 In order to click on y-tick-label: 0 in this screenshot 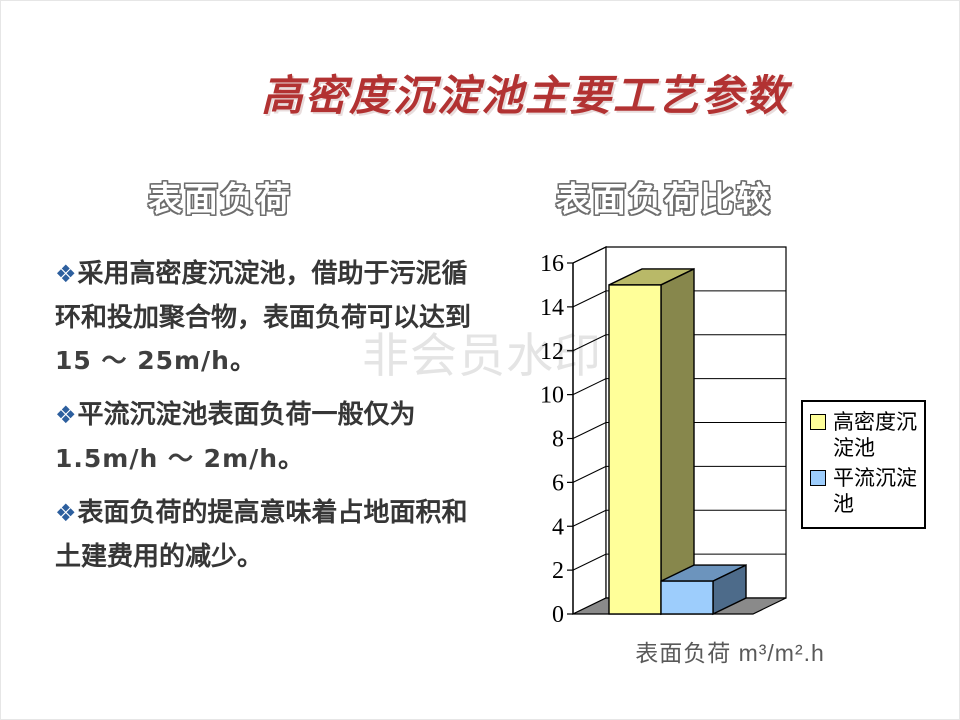, I will do `click(558, 615)`.